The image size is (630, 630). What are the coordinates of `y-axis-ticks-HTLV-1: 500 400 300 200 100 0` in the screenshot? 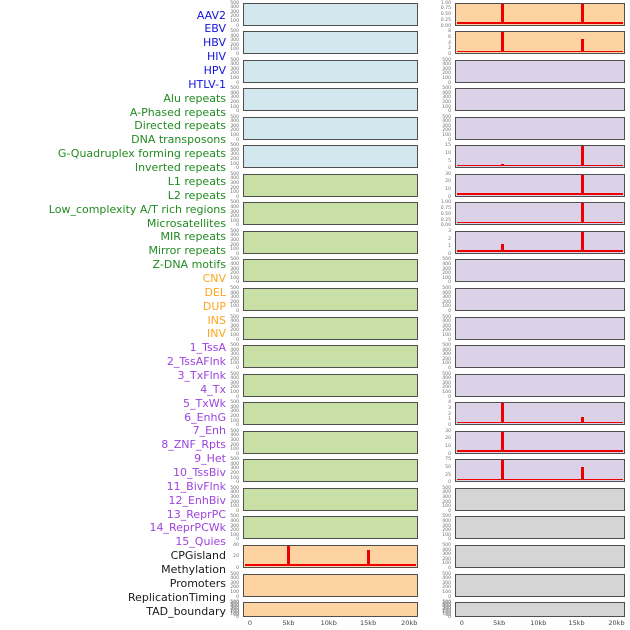 It's located at (233, 157).